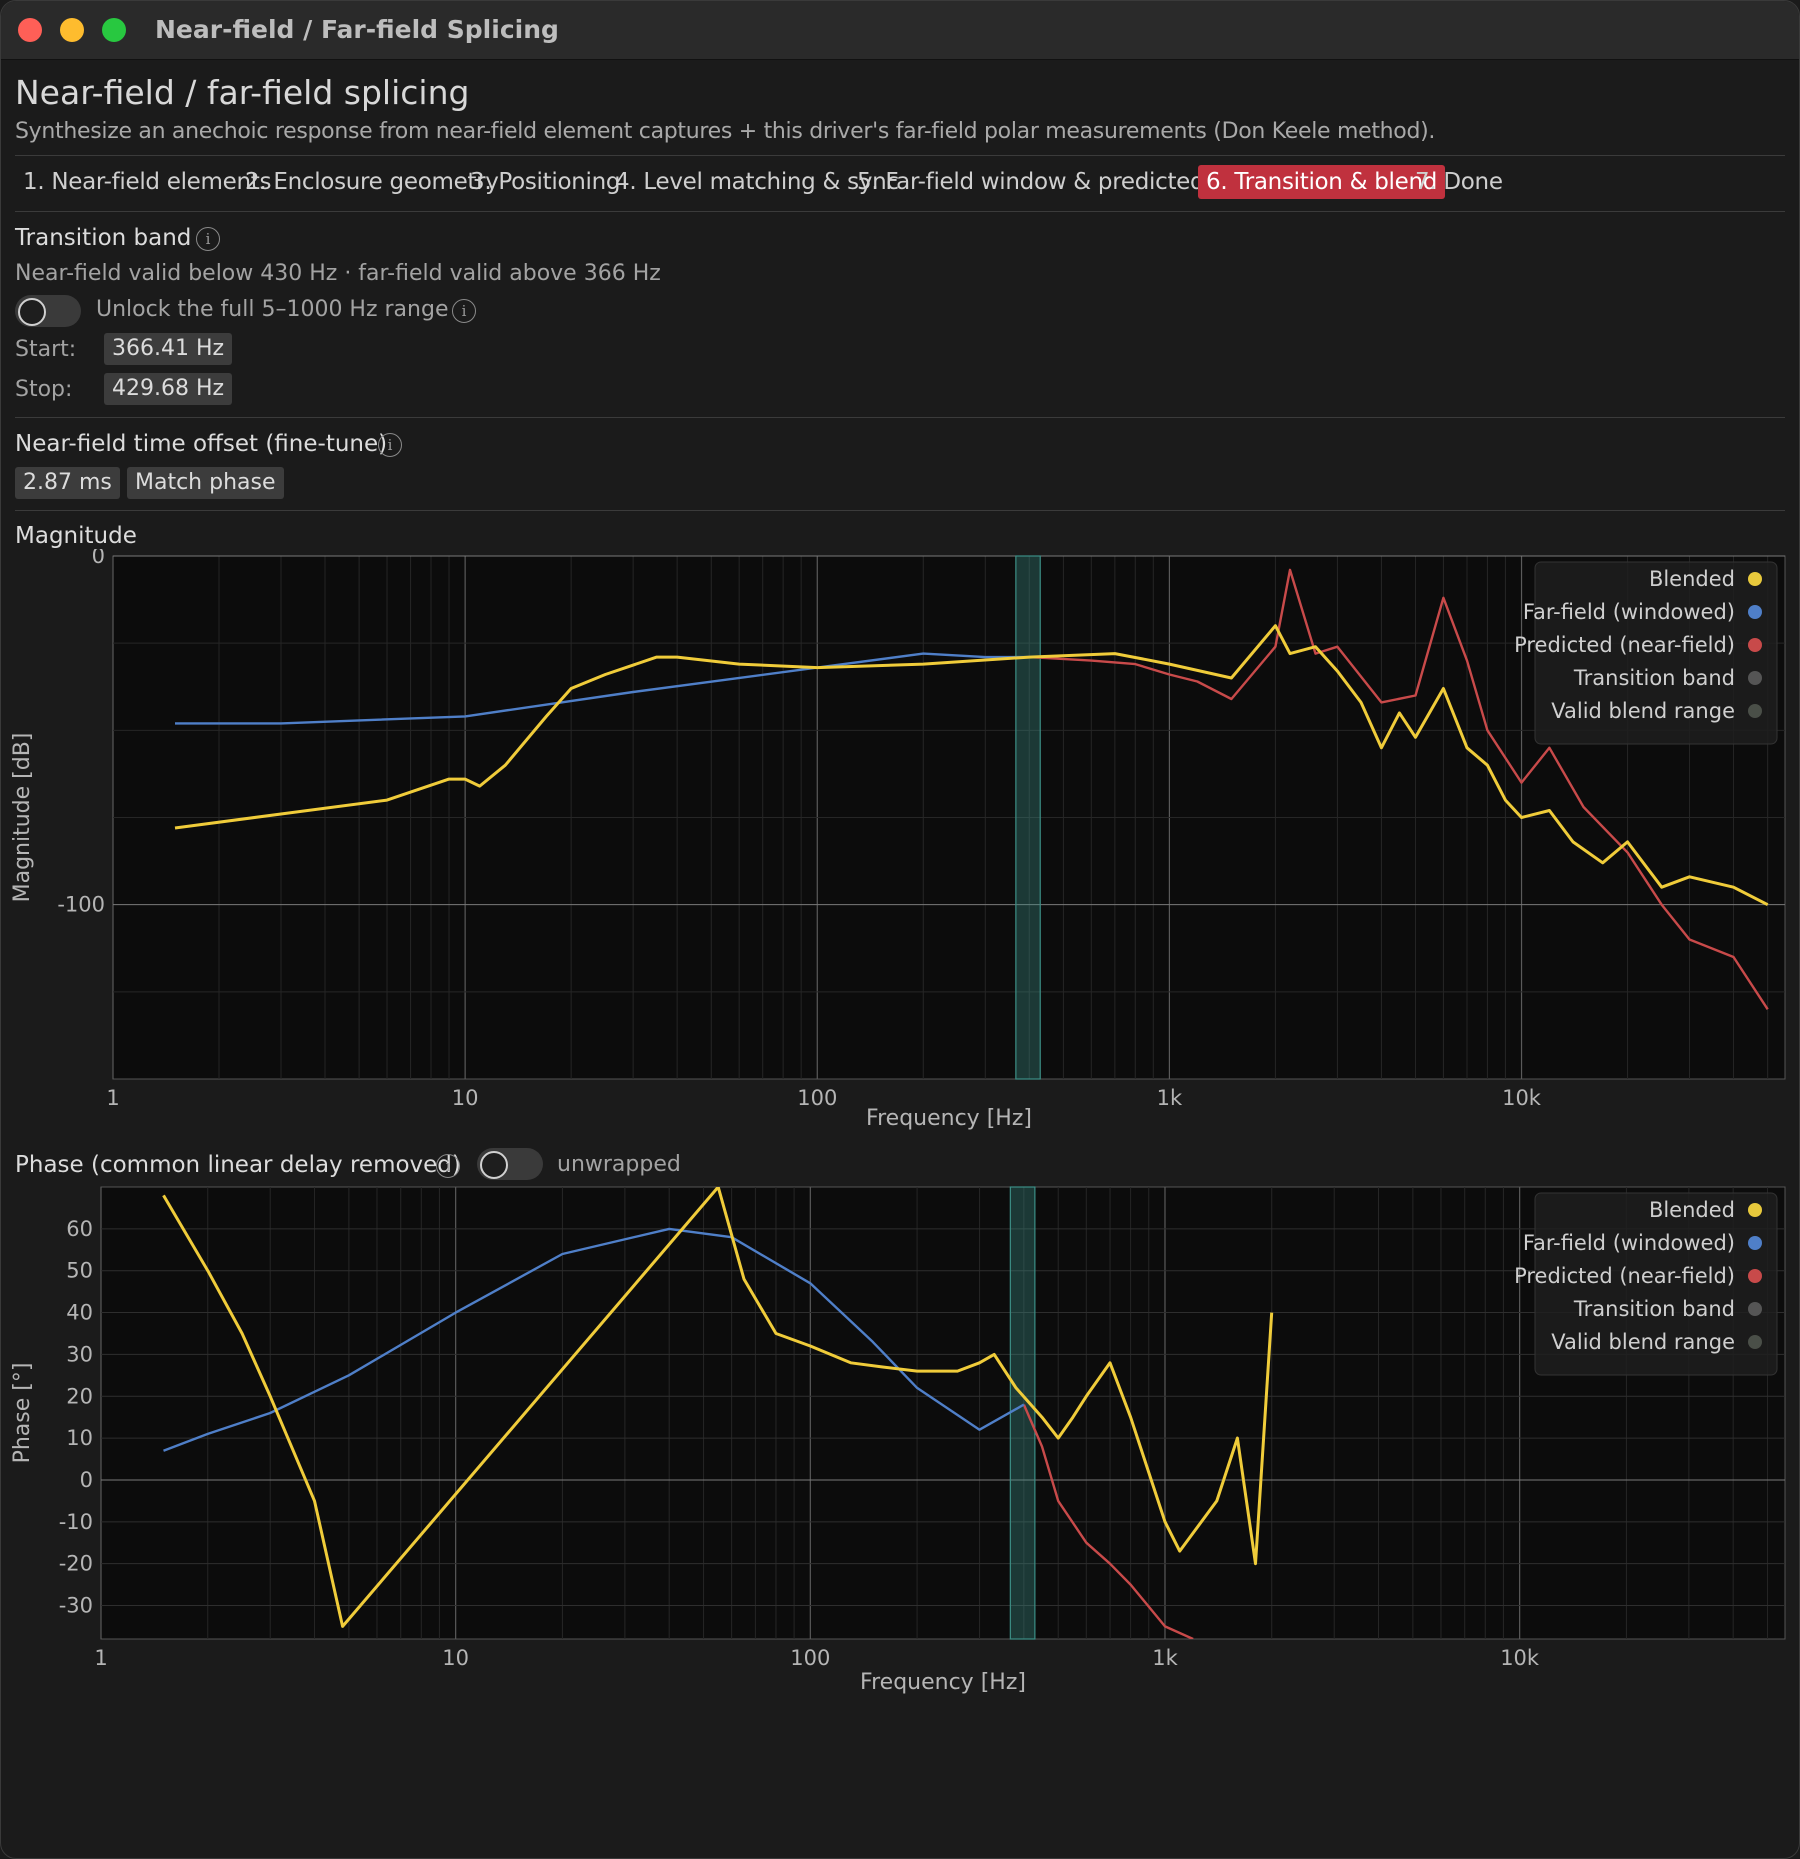 This screenshot has width=1800, height=1859. What do you see at coordinates (81, 905) in the screenshot?
I see `y-tick-label: -100` at bounding box center [81, 905].